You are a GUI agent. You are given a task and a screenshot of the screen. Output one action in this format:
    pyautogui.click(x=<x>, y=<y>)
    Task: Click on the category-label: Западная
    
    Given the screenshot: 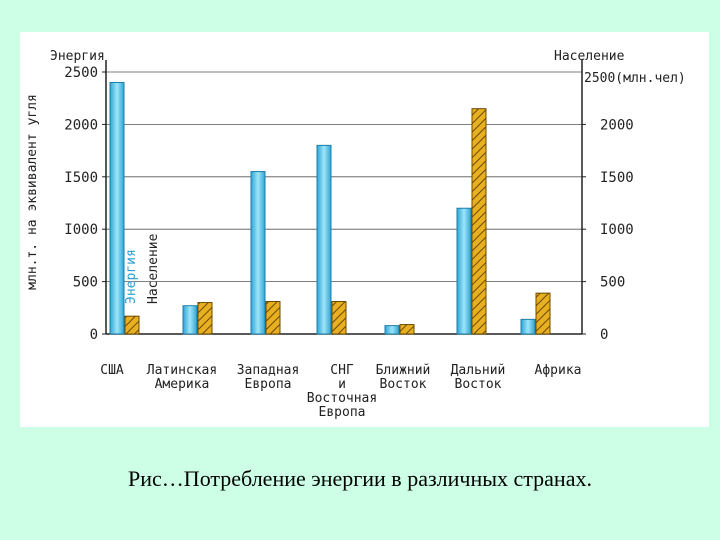 What is the action you would take?
    pyautogui.click(x=268, y=370)
    